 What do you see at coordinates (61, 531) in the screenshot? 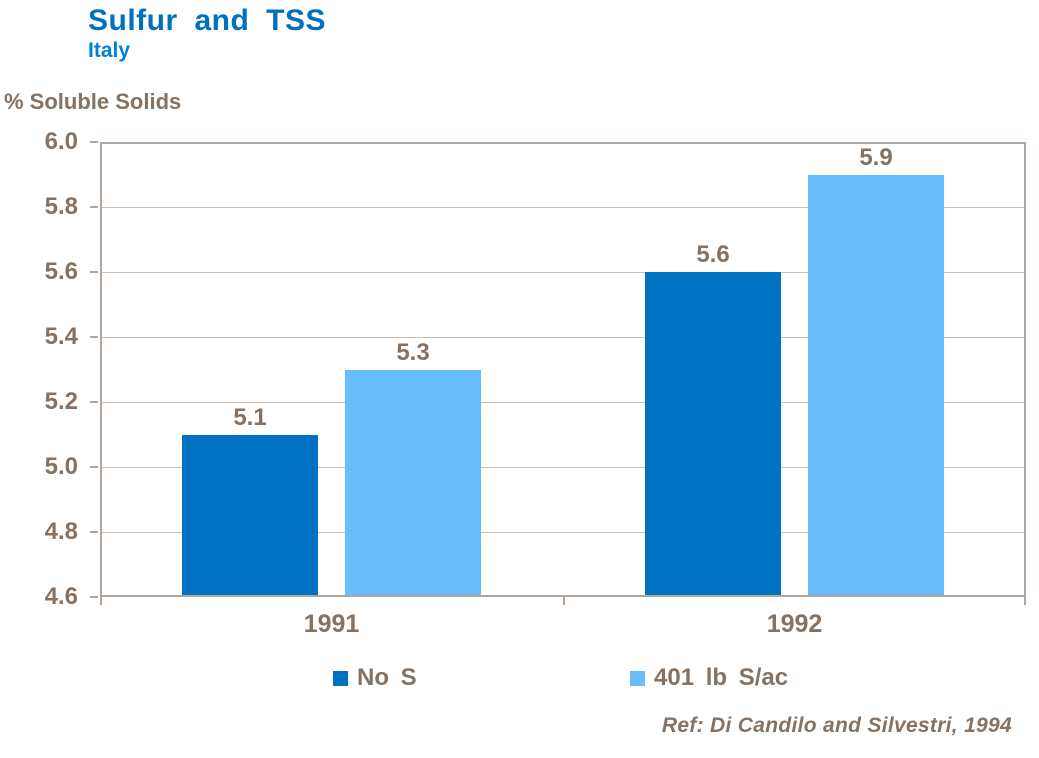
I see `y-tick-label: 4.8` at bounding box center [61, 531].